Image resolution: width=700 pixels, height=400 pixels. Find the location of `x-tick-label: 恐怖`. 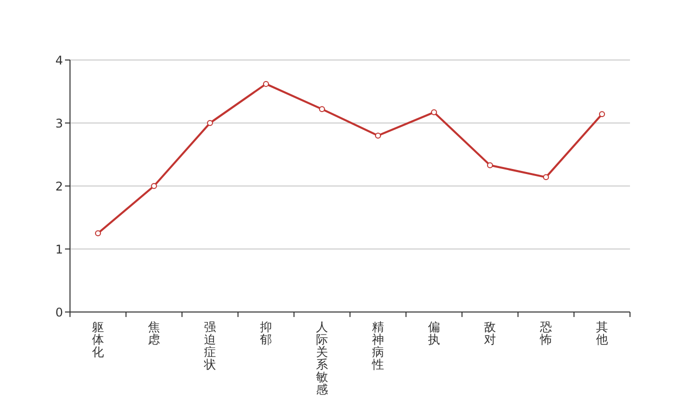

x-tick-label: 恐怖 is located at coordinates (545, 333).